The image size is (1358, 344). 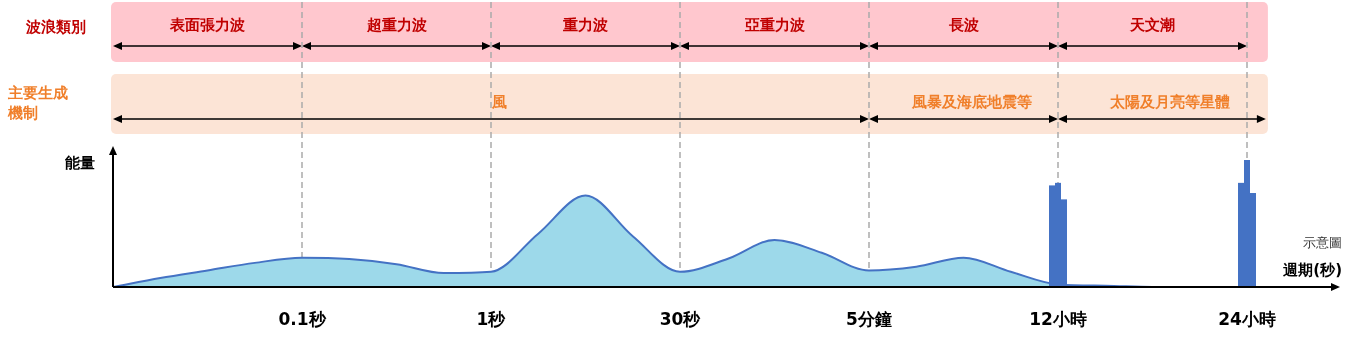 What do you see at coordinates (1169, 102) in the screenshot?
I see `text: 太陽及月亮等星體` at bounding box center [1169, 102].